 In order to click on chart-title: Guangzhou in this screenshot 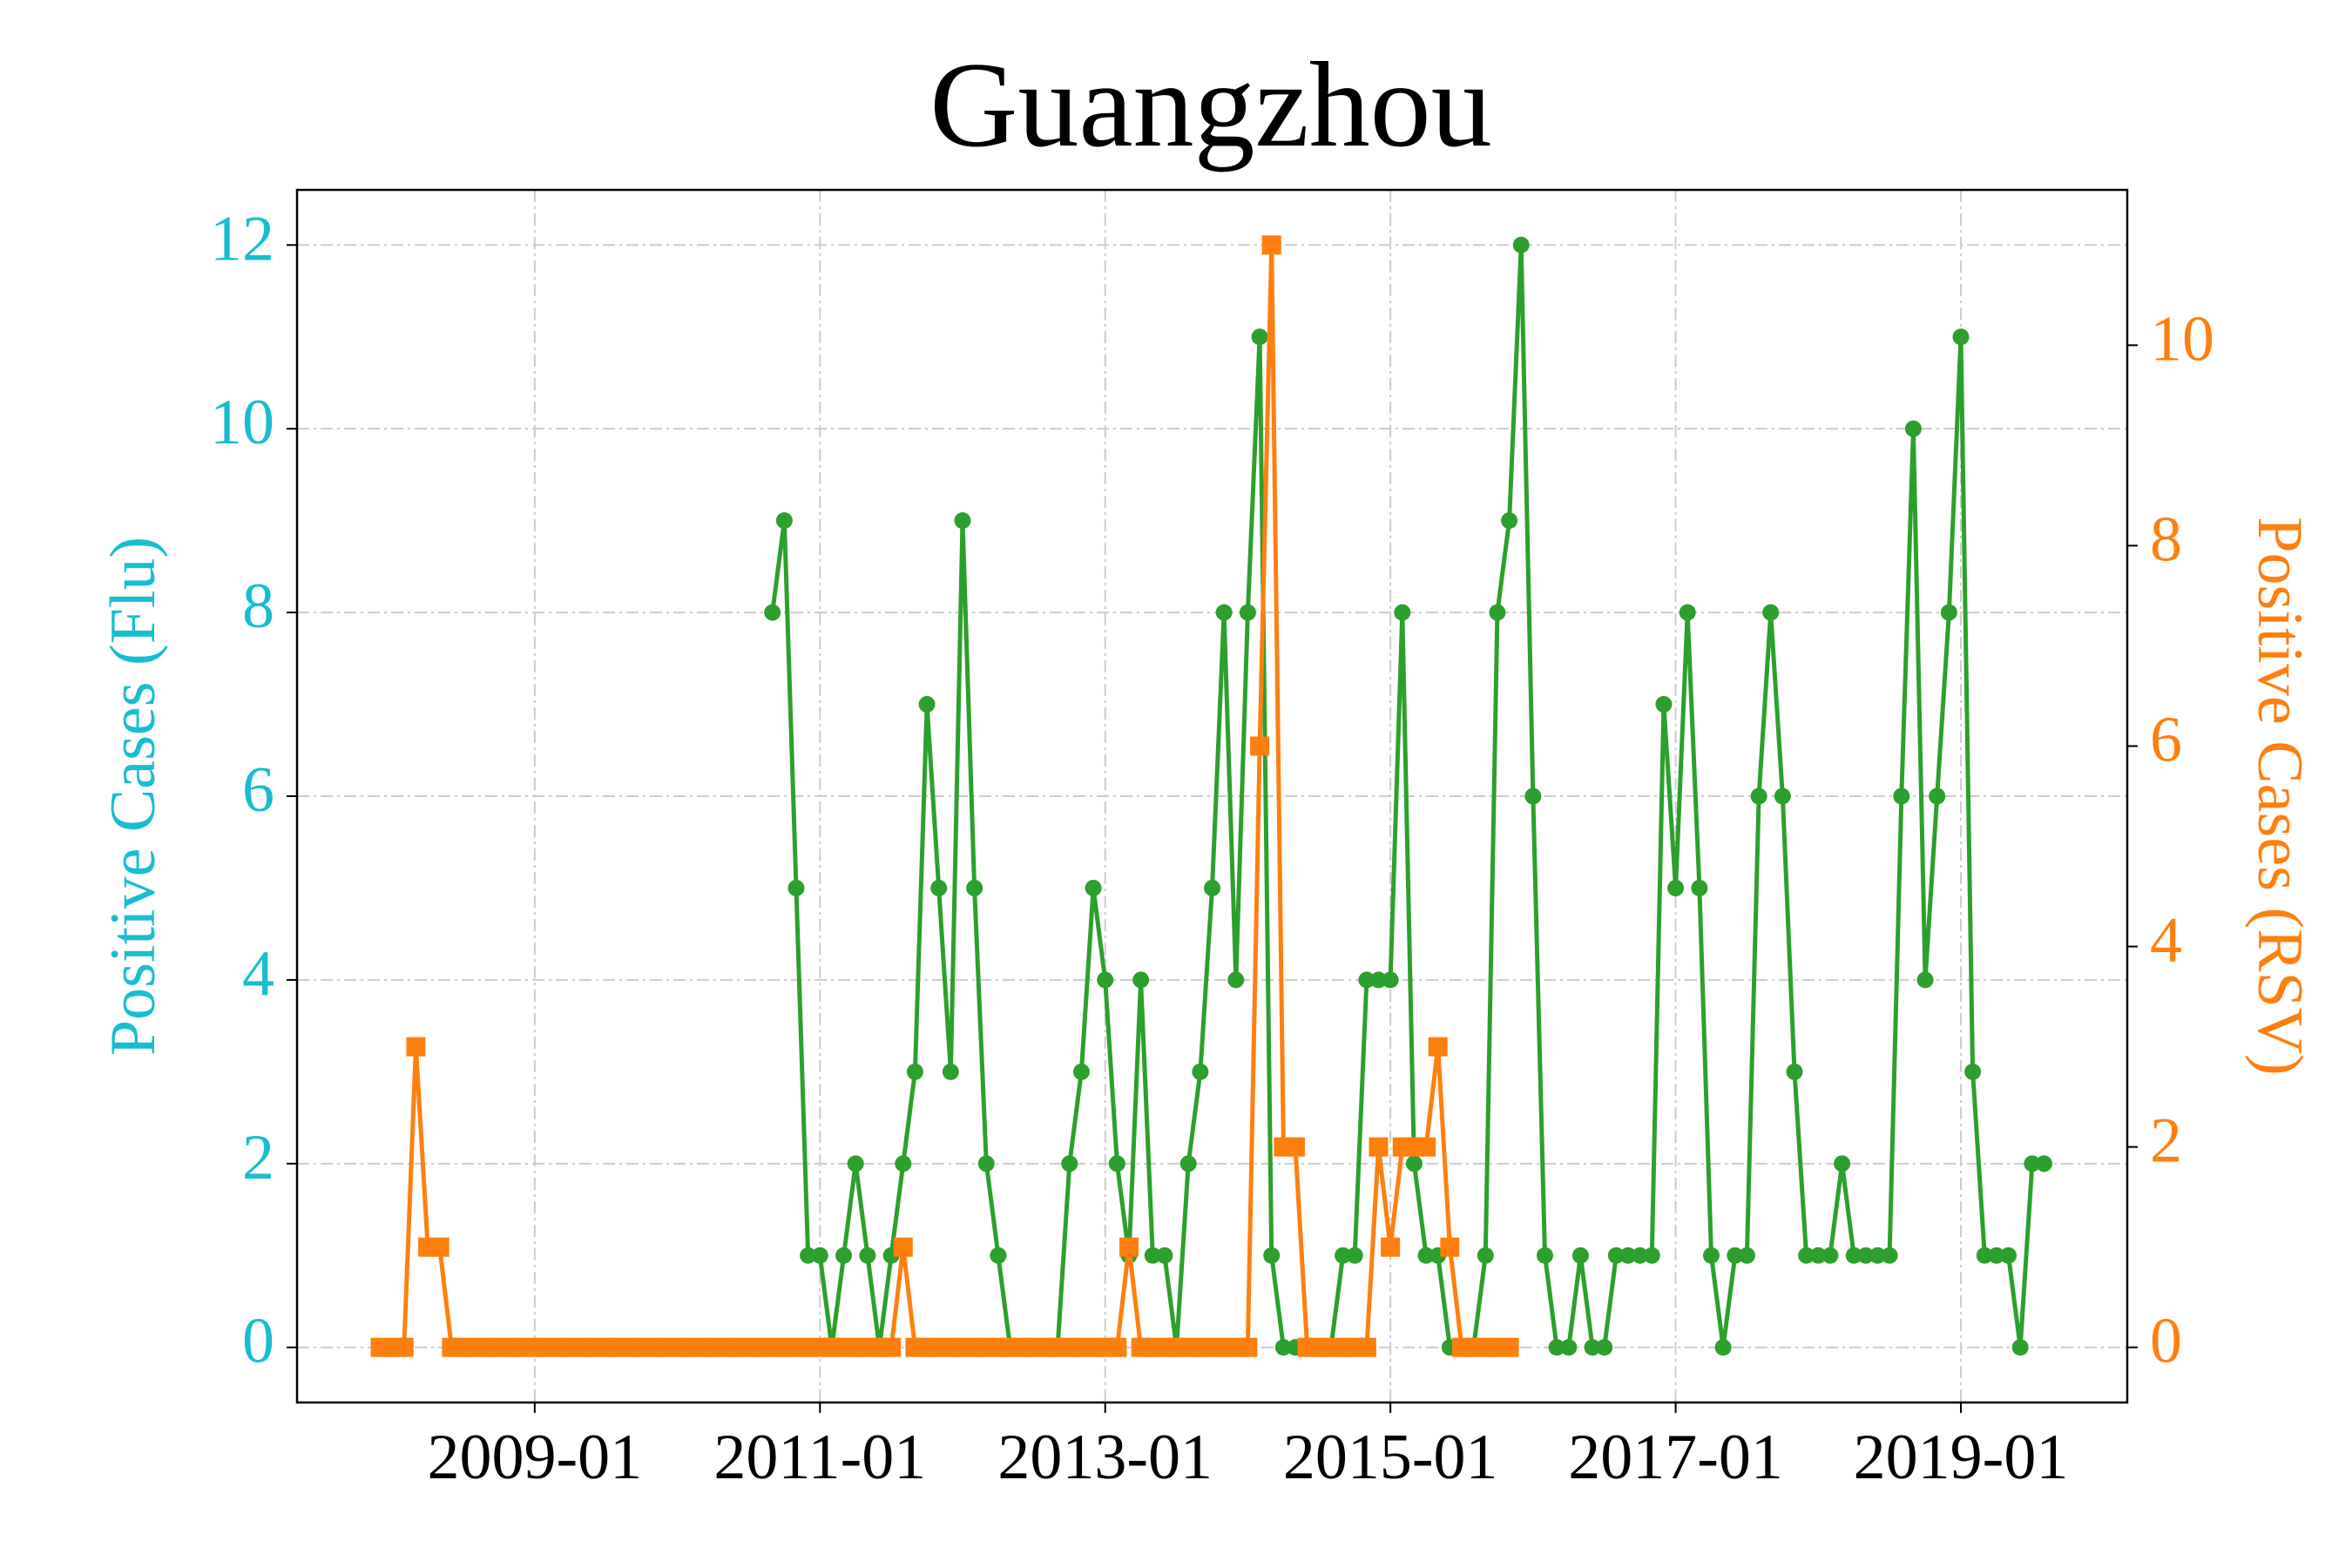, I will do `click(1210, 104)`.